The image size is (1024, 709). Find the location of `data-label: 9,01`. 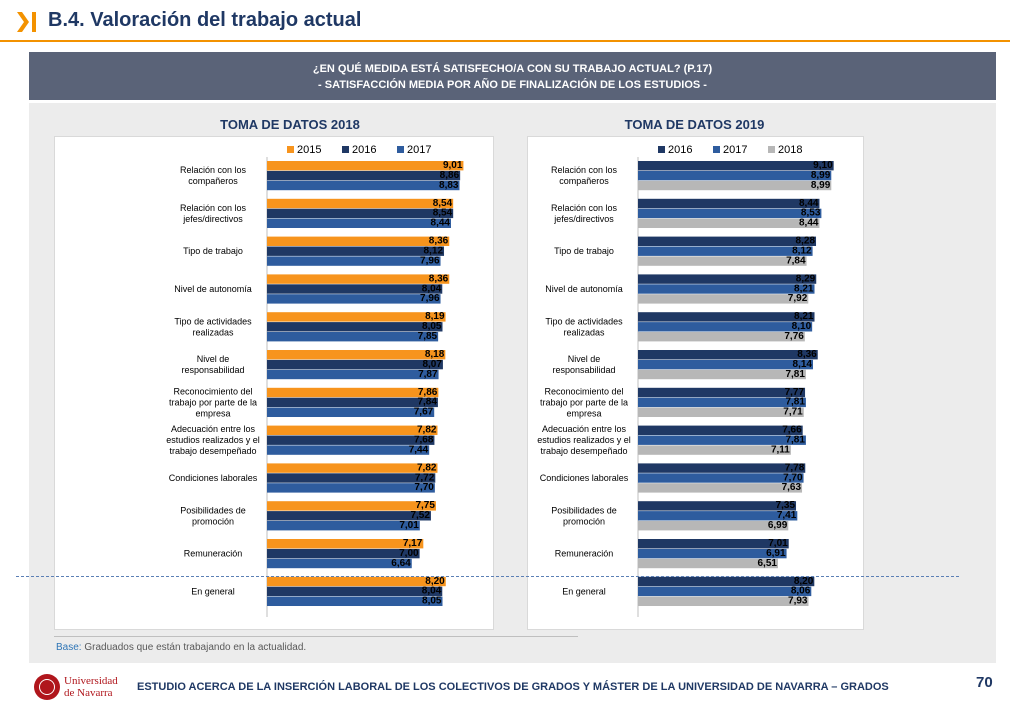

data-label: 9,01 is located at coordinates (453, 165).